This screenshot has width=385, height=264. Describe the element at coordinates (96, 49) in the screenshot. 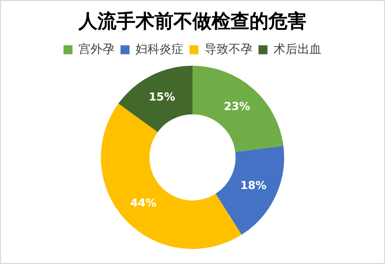

I see `legend-label: 宫外孕` at that location.